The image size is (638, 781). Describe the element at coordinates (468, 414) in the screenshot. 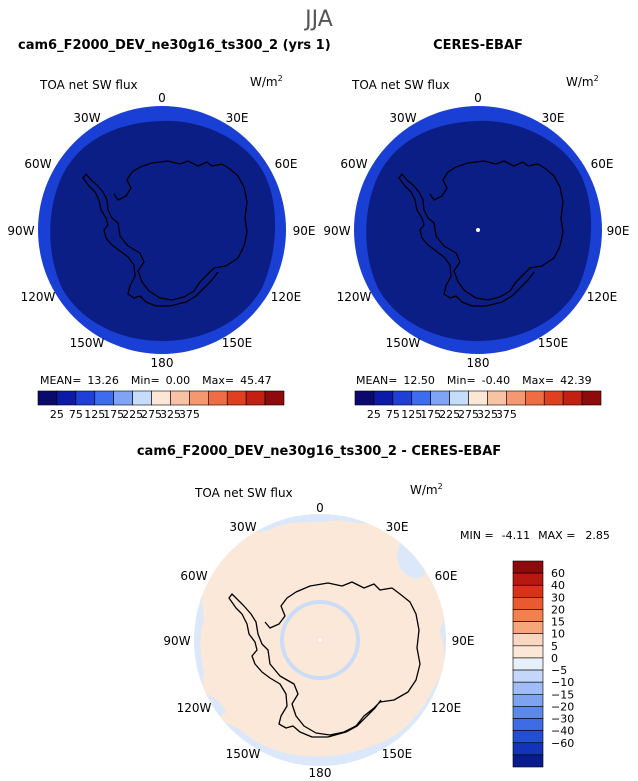

I see `panel-obs-colorbar-label: 275` at that location.